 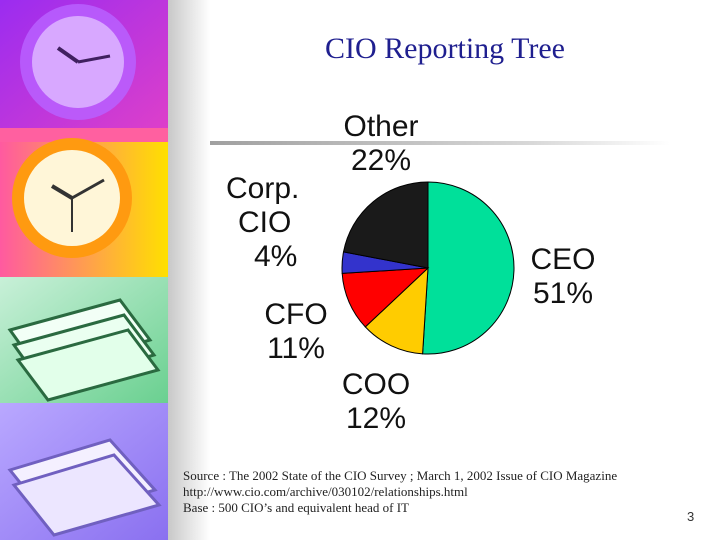 I want to click on slide-title: CIO Reporting Tree, so click(x=445, y=48).